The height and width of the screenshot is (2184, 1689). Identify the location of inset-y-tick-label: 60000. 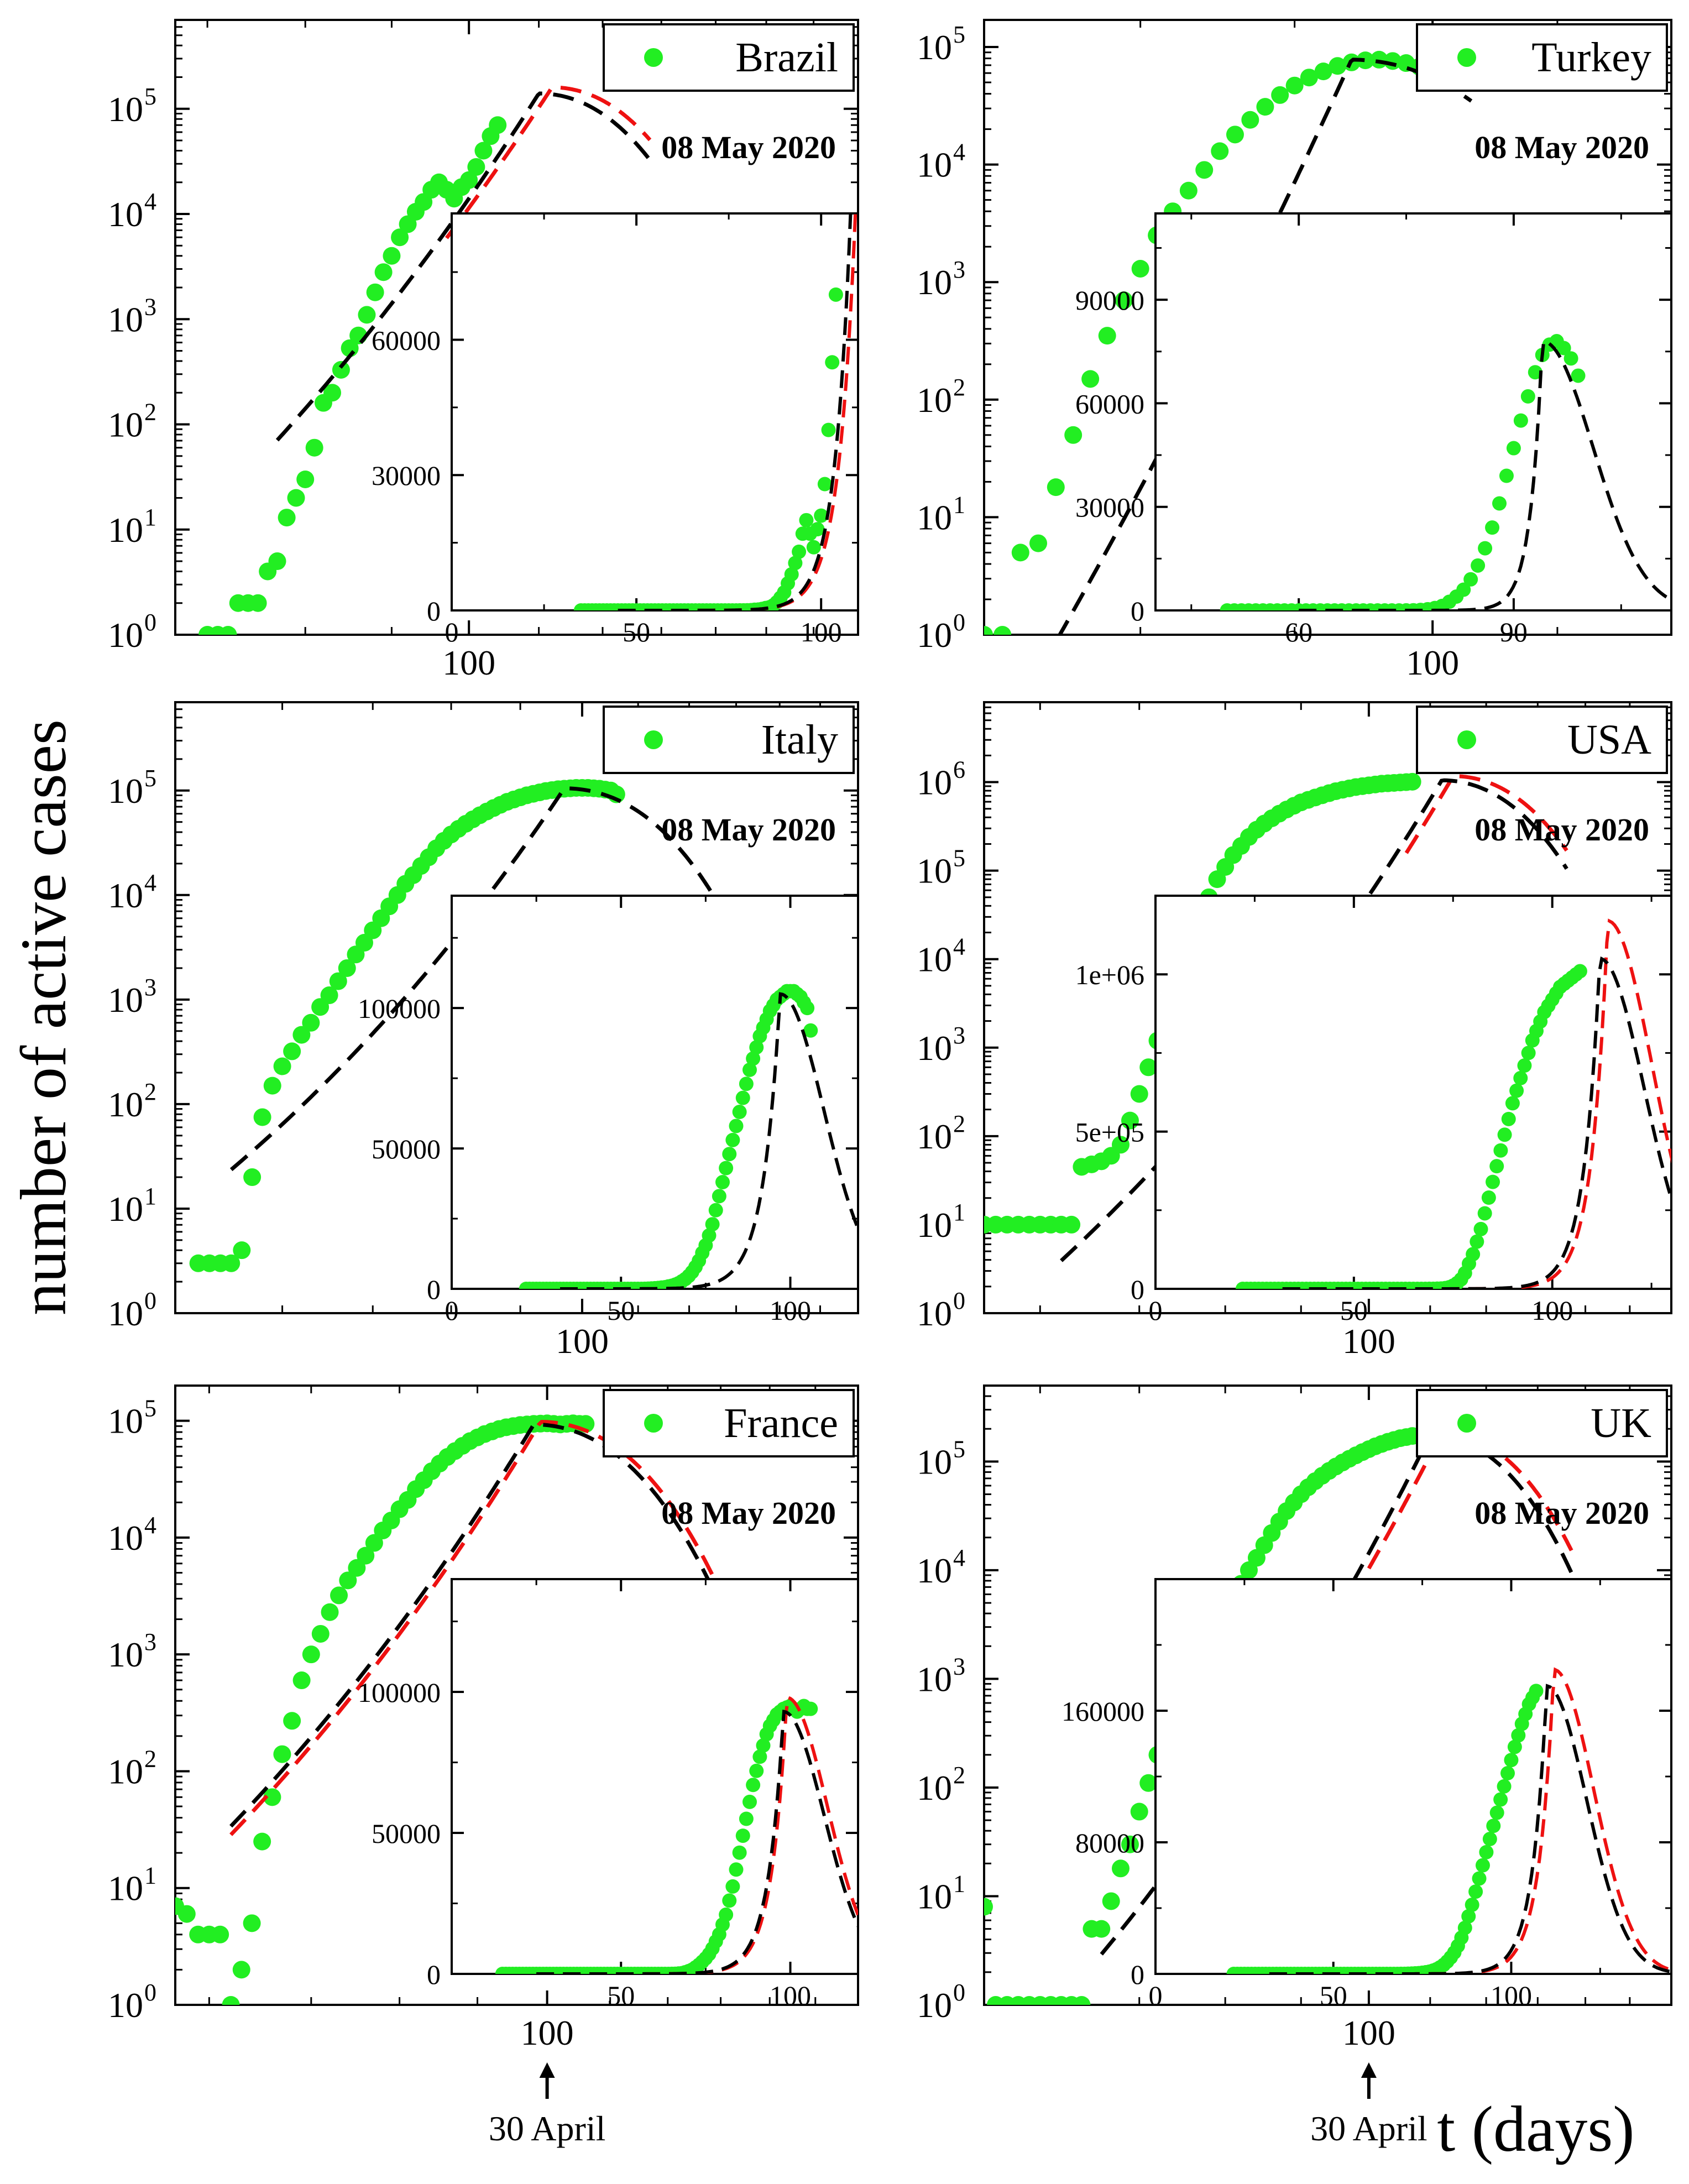
(406, 340).